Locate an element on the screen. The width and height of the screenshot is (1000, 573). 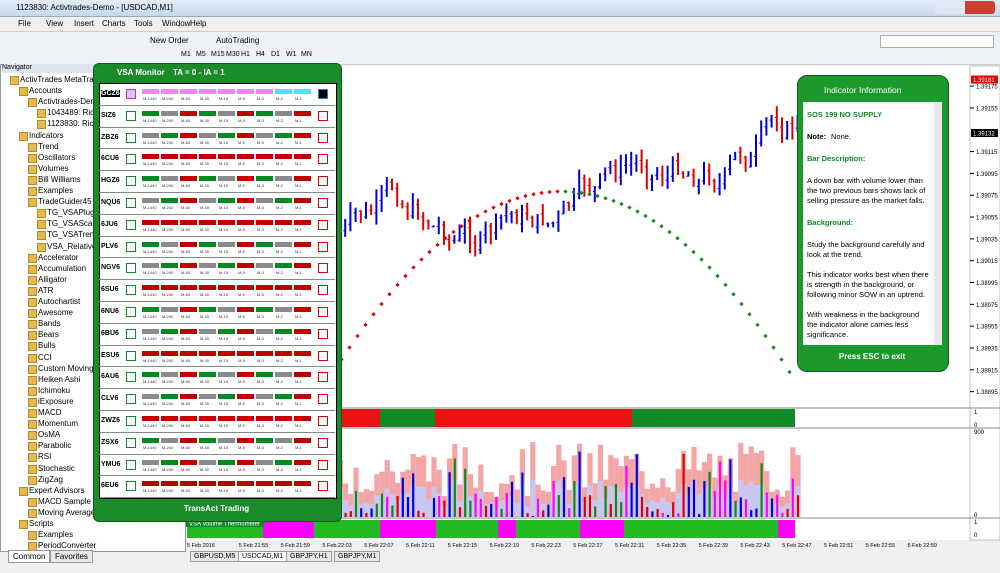
tree-item: Bands is located at coordinates (49, 324).